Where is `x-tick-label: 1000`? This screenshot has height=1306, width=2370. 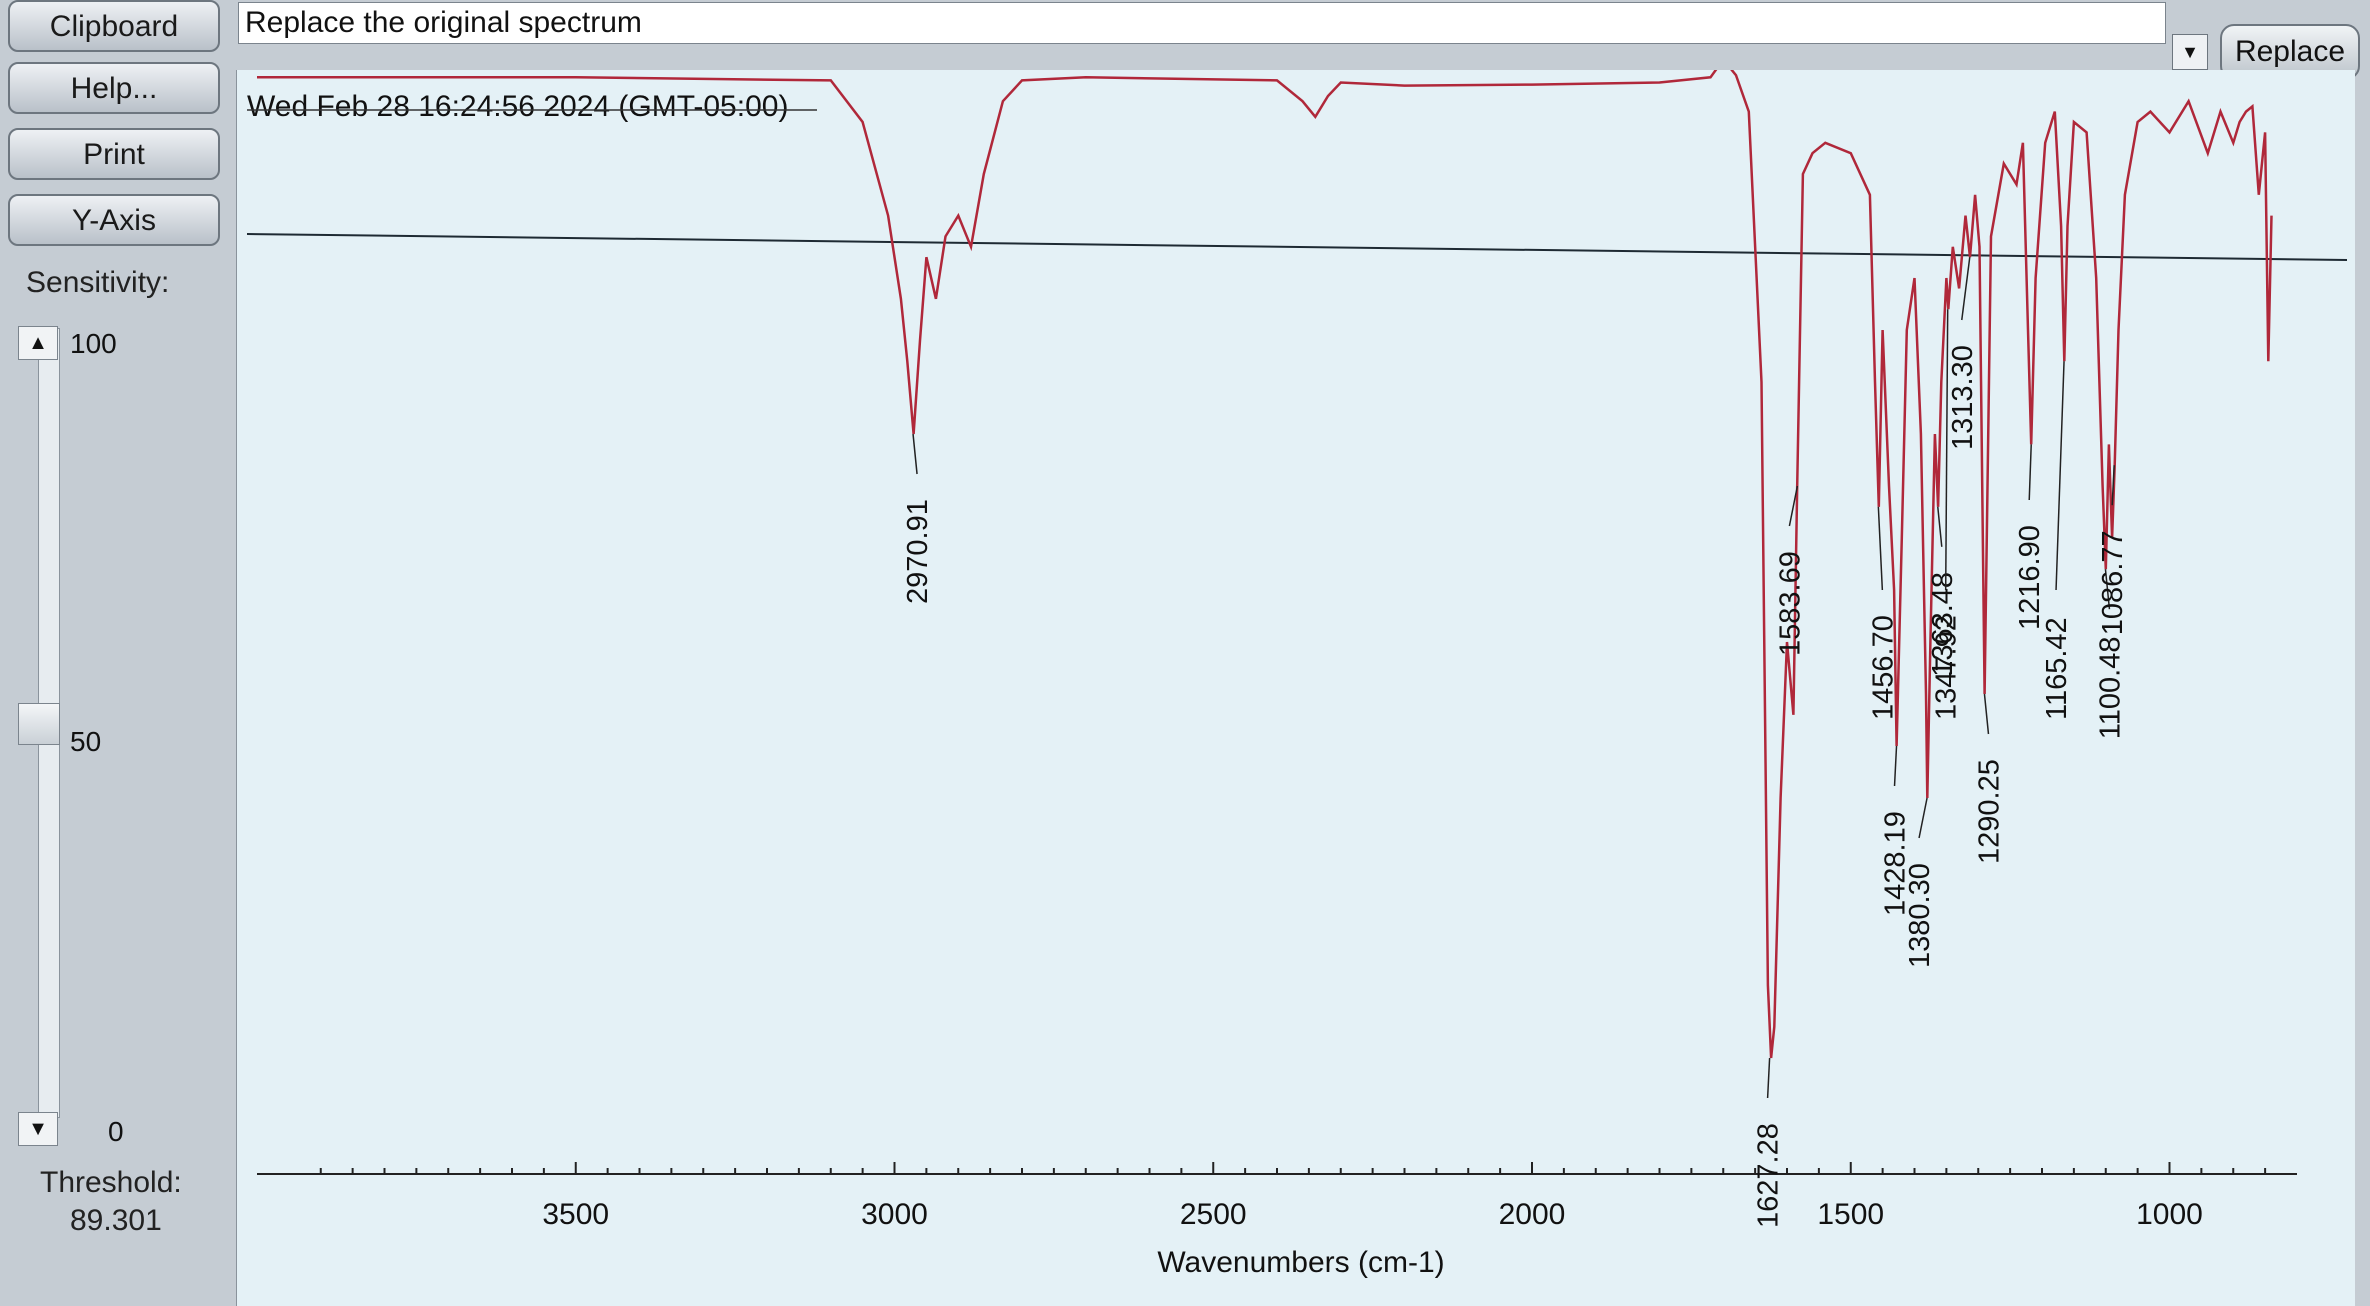 x-tick-label: 1000 is located at coordinates (2169, 1214).